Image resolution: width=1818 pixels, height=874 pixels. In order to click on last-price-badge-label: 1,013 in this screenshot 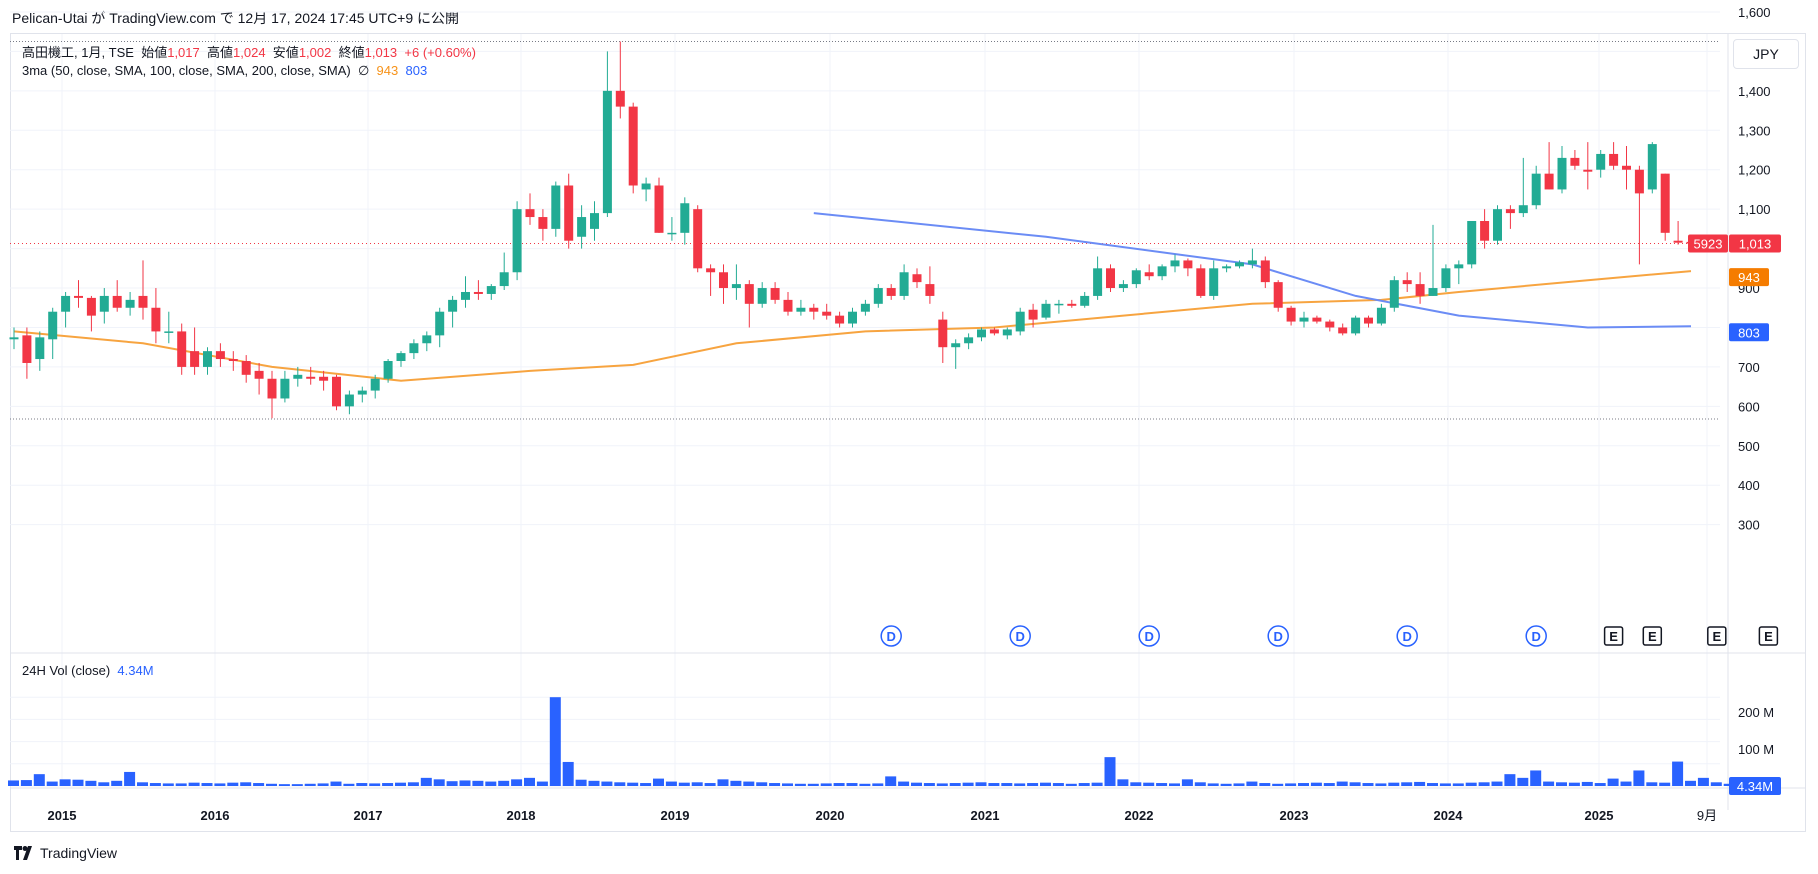, I will do `click(1755, 243)`.